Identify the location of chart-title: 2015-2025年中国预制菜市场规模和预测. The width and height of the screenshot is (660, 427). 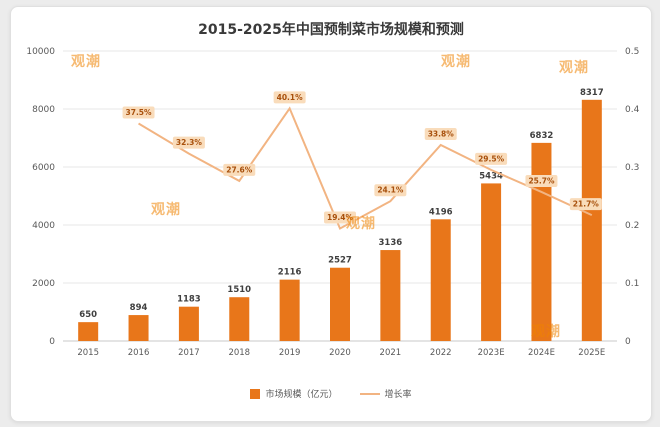
(331, 30).